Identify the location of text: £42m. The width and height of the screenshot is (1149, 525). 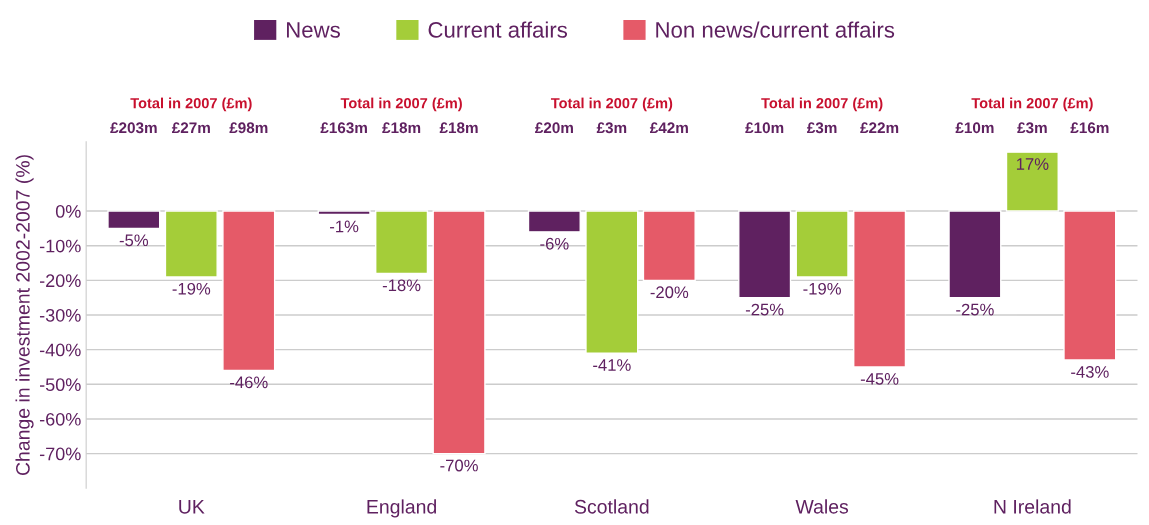
(668, 128).